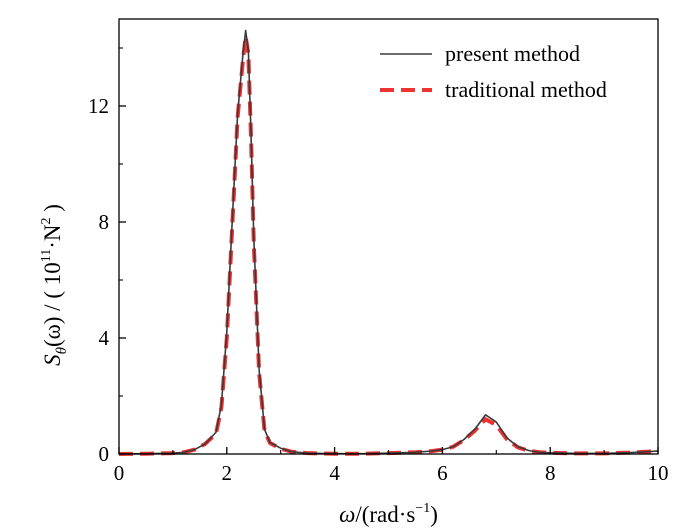  Describe the element at coordinates (334, 473) in the screenshot. I see `x-tick-label: 4` at that location.